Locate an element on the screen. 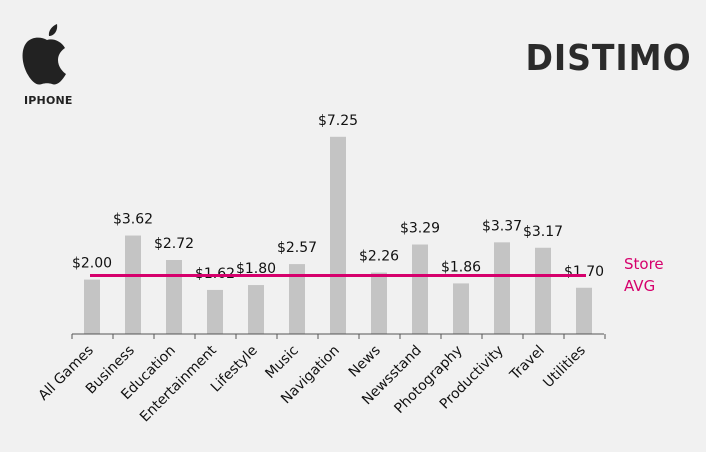 The height and width of the screenshot is (452, 706). bar-newsstand is located at coordinates (420, 289).